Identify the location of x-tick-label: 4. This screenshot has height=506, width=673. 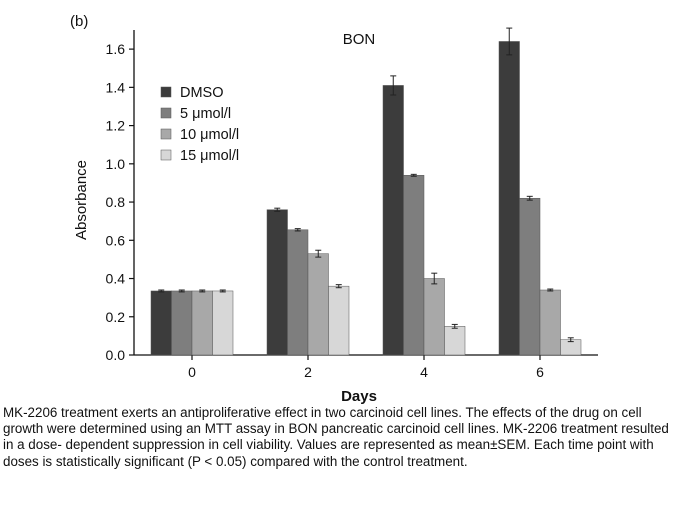
(424, 372).